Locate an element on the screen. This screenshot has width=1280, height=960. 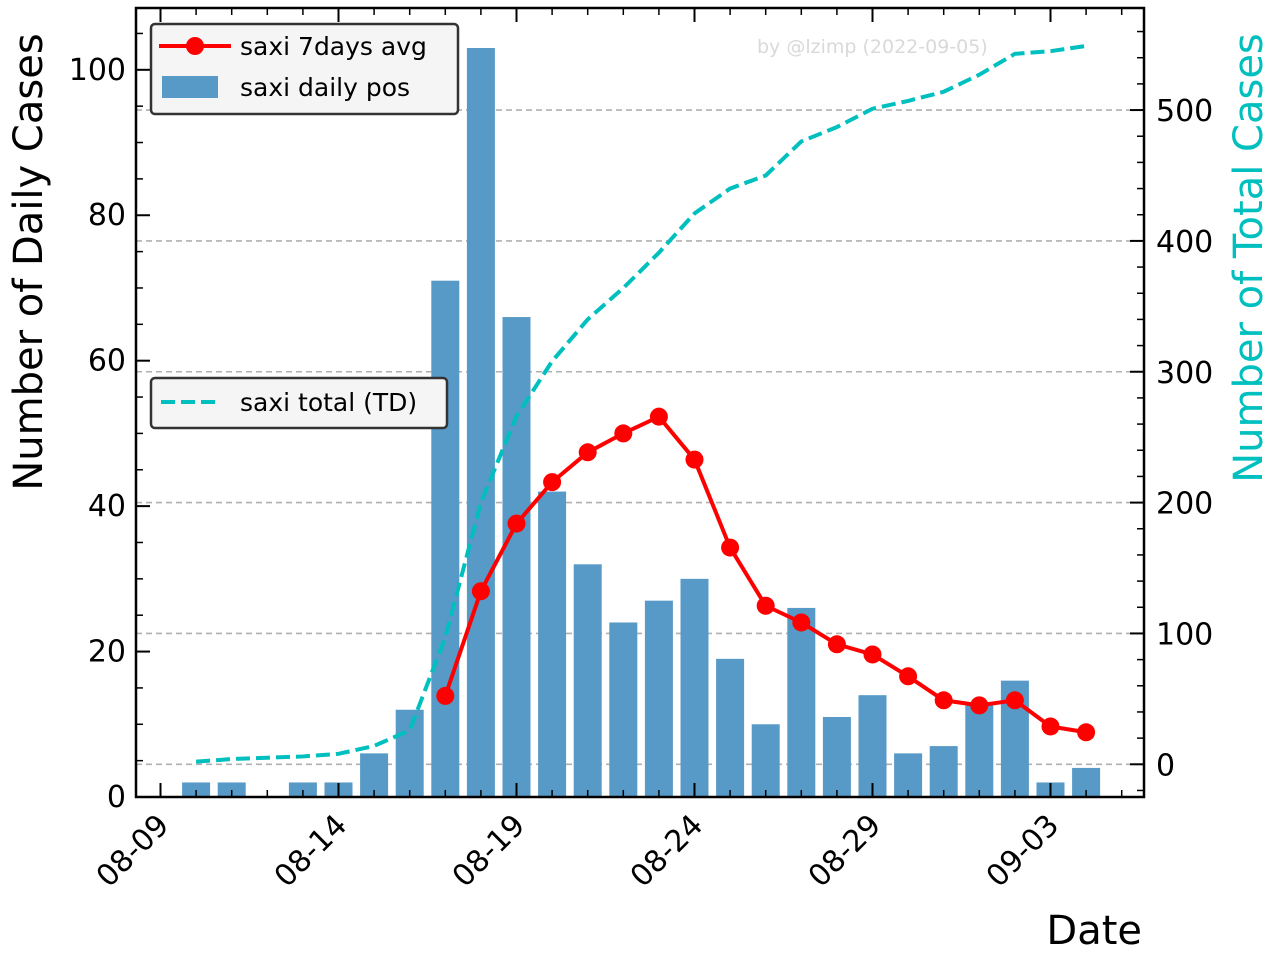
y-tick-label-right: 300 is located at coordinates (1184, 373).